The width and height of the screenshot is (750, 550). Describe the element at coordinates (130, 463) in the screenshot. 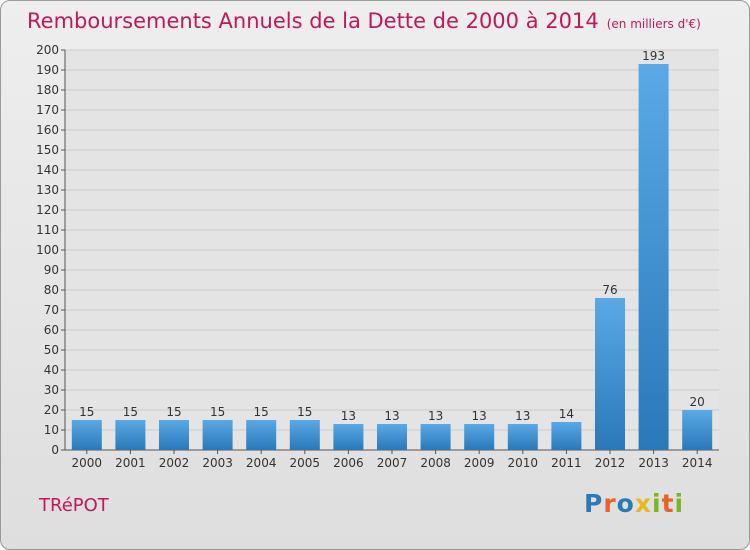

I see `x-tick-label: 2001` at that location.